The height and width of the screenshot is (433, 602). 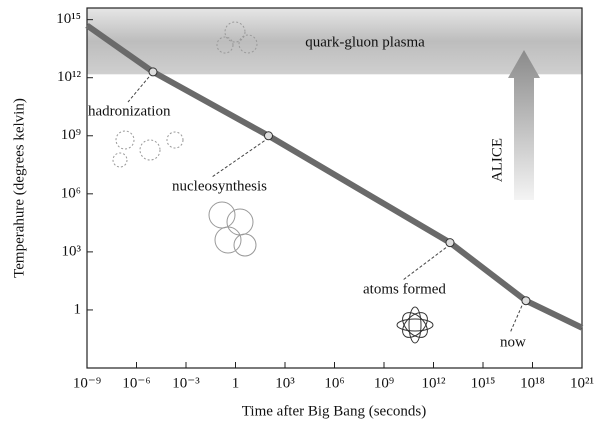 I want to click on x-tick-label: 10¹², so click(x=434, y=383).